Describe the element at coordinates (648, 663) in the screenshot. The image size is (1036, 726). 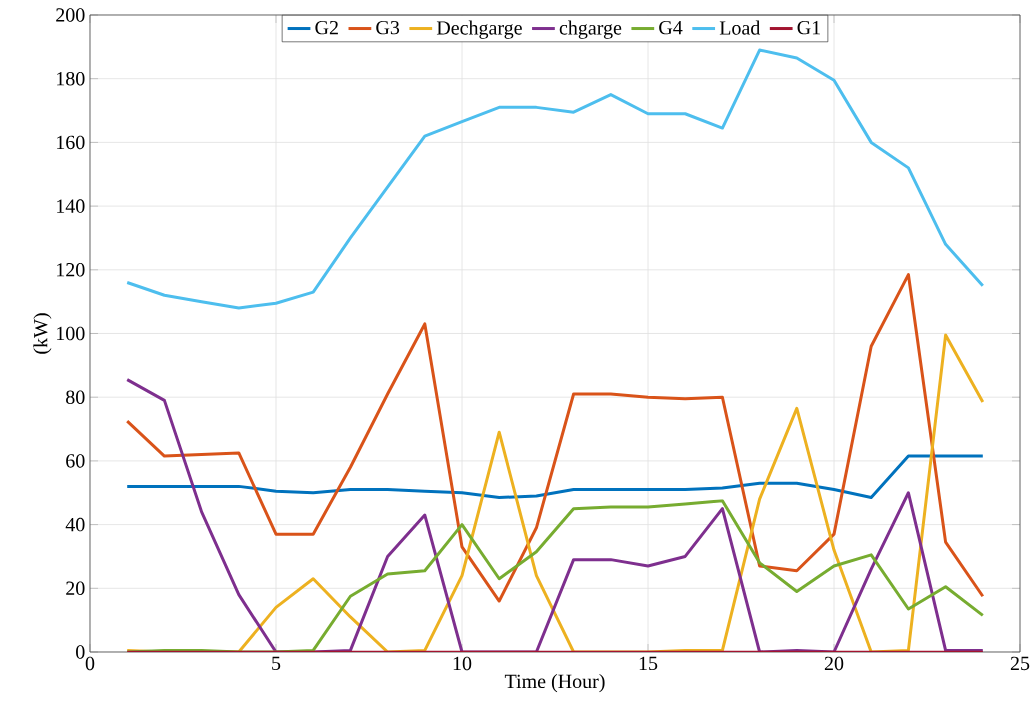
I see `x-tick-label: 15` at that location.